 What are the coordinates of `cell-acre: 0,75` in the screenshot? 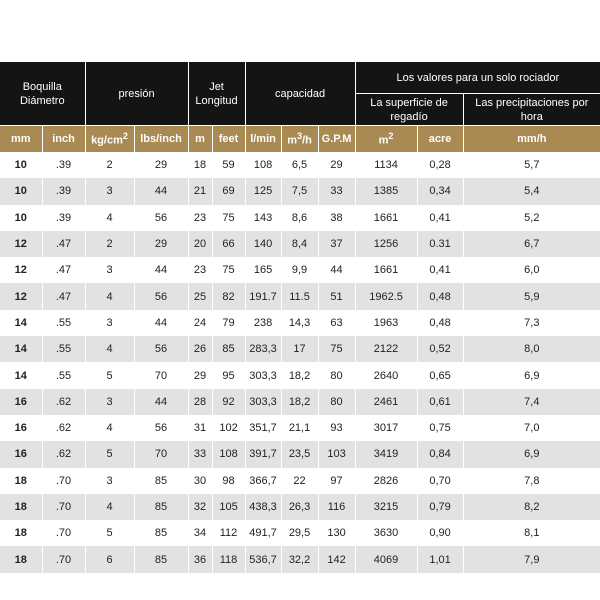 It's located at (440, 428).